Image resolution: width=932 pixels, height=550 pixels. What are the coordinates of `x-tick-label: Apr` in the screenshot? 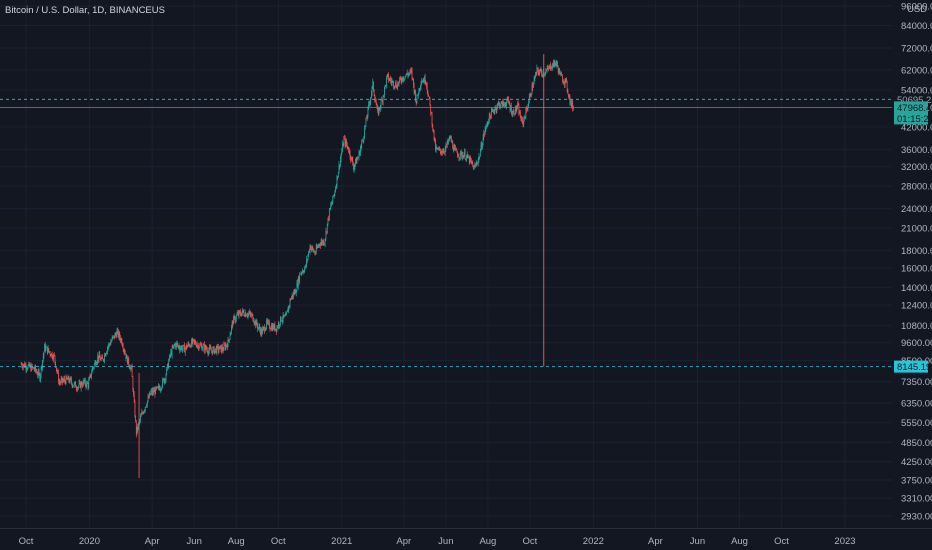 It's located at (655, 541).